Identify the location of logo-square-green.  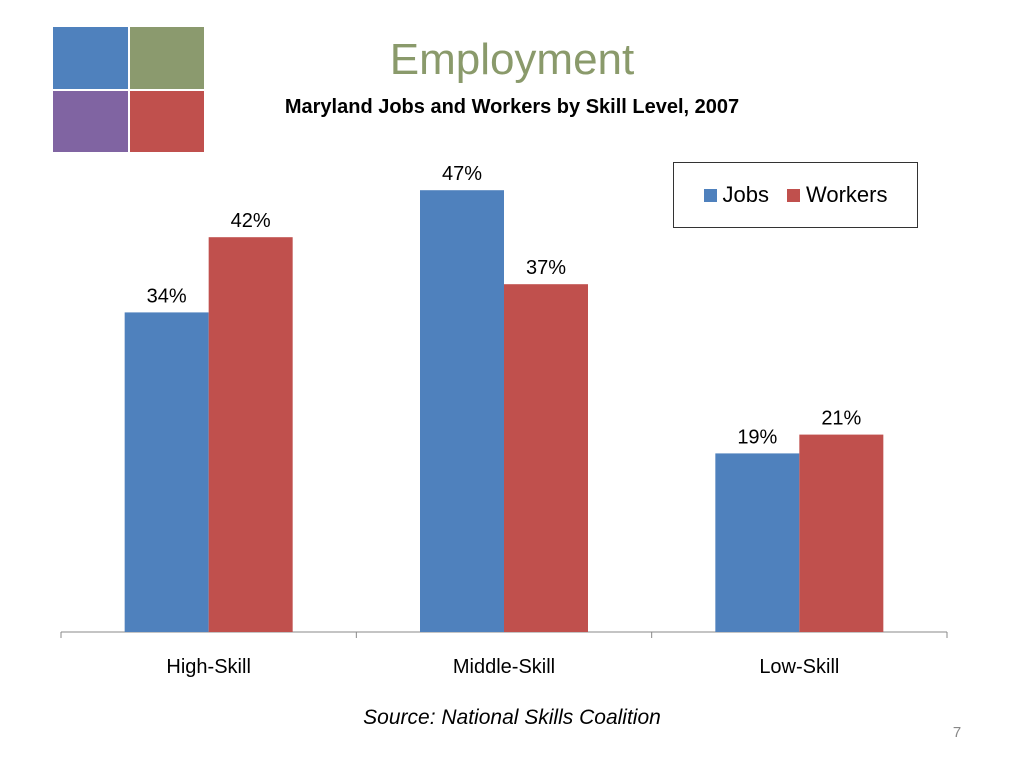
(167, 58).